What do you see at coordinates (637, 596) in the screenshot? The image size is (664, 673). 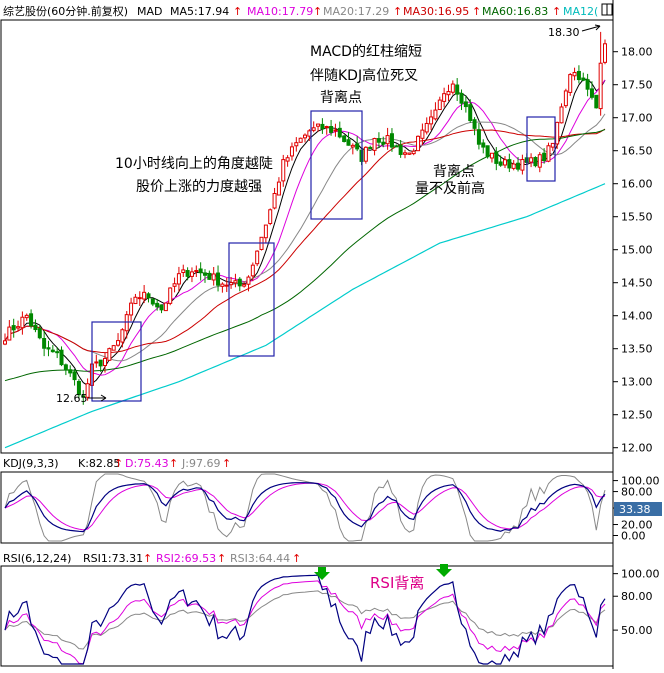 I see `rsi-tick-label: 80.00` at bounding box center [637, 596].